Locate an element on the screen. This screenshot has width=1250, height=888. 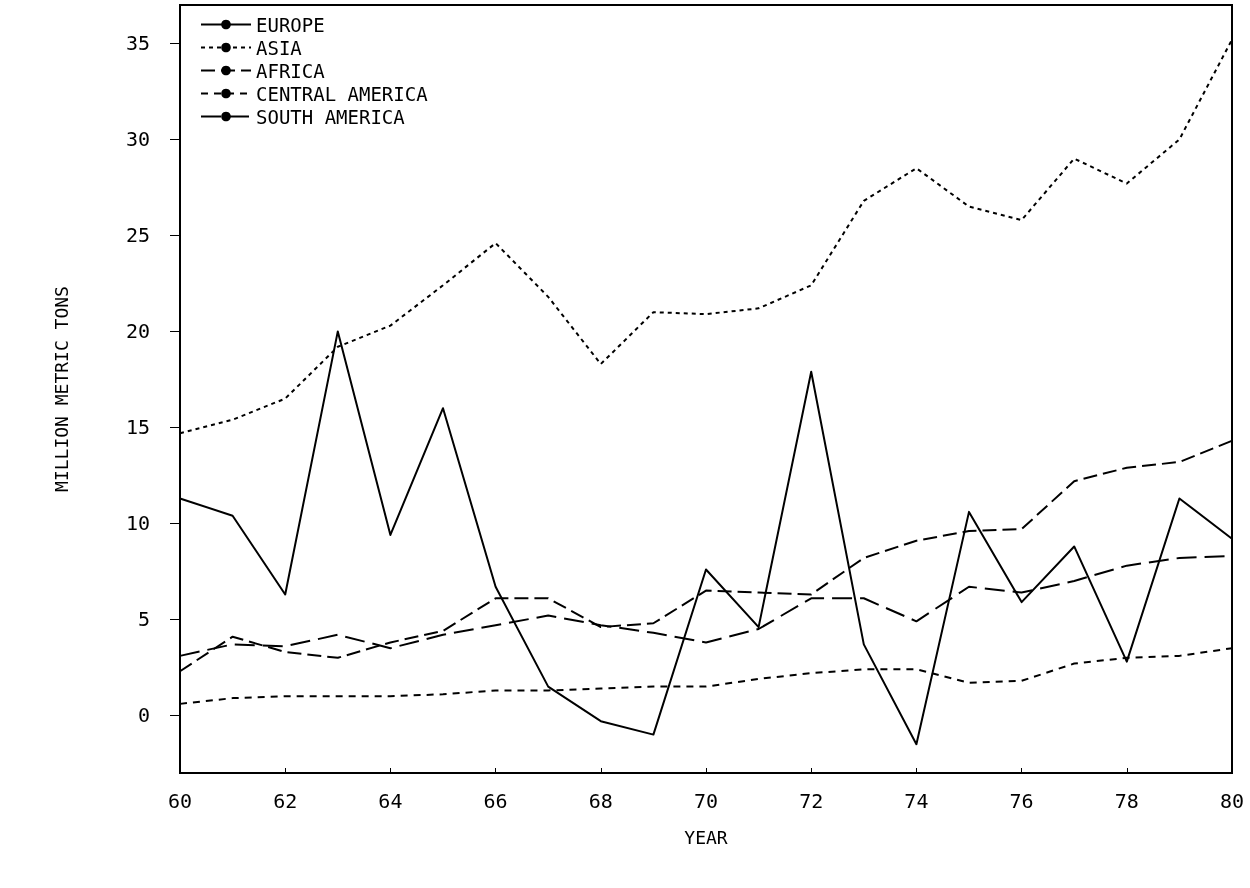
x-axis-title: YEAR is located at coordinates (706, 837).